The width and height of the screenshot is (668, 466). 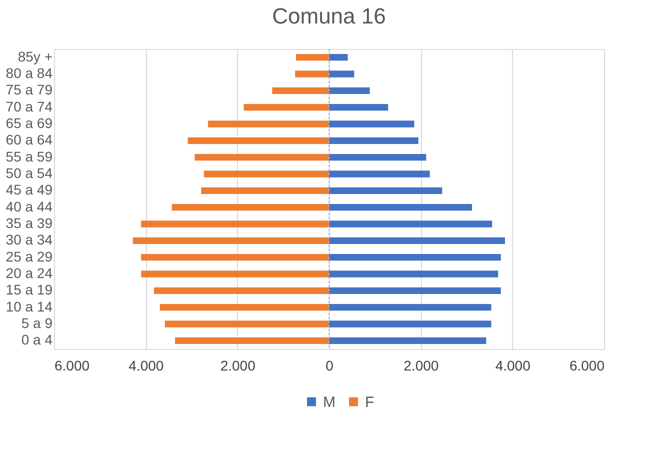 What do you see at coordinates (29, 240) in the screenshot?
I see `y-tick-label: 30 a 34` at bounding box center [29, 240].